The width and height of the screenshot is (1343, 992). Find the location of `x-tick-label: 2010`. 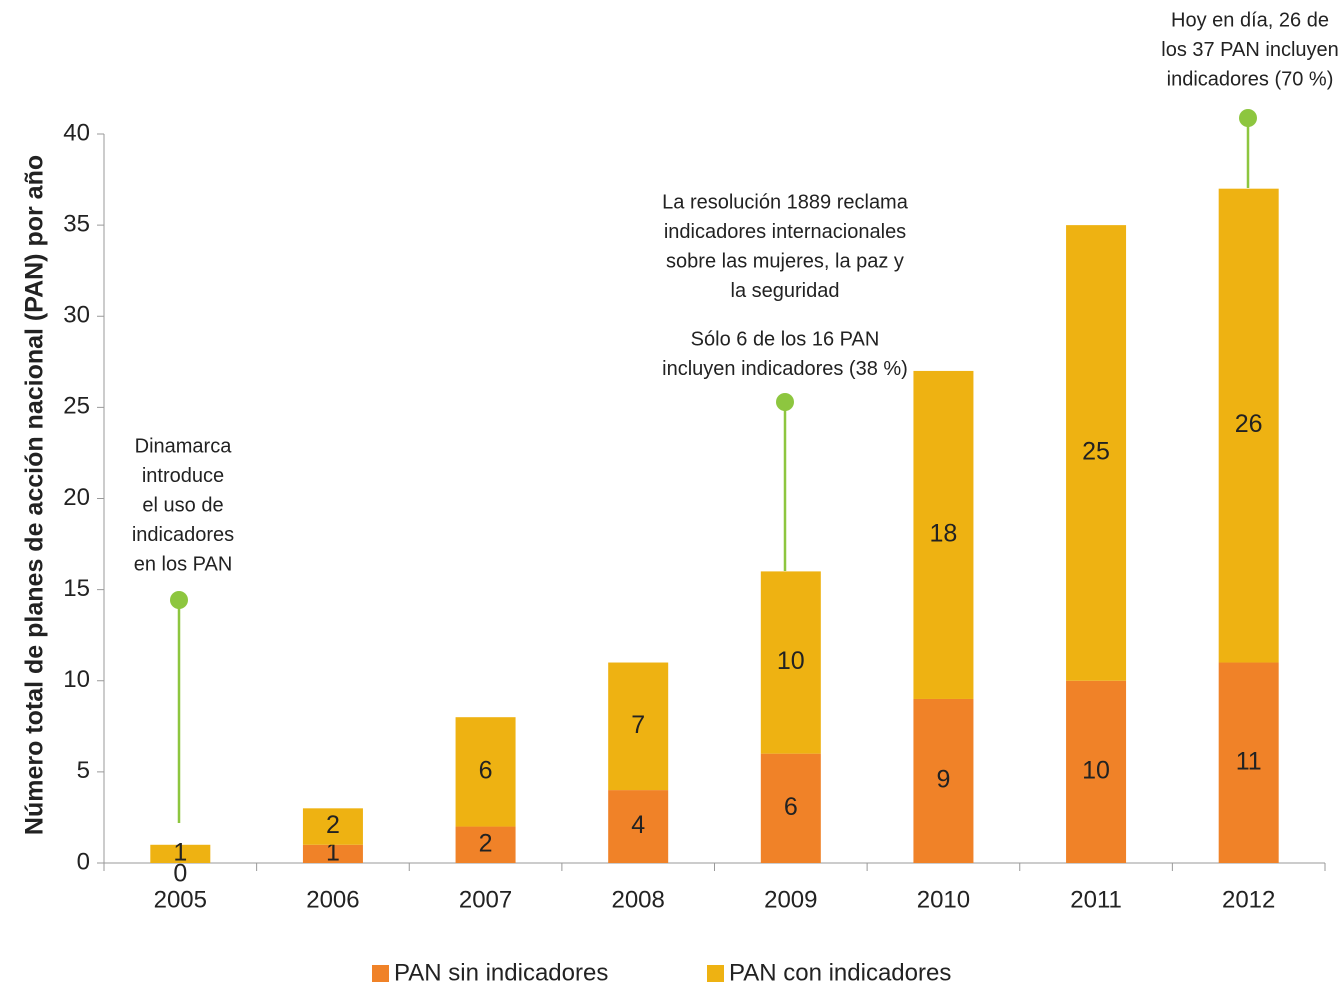

x-tick-label: 2010 is located at coordinates (943, 899).